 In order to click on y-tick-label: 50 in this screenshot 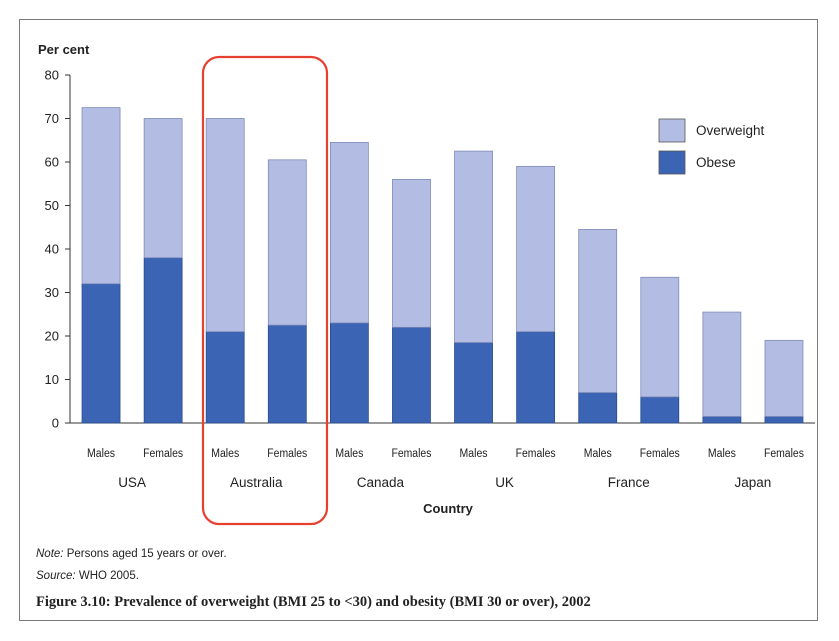, I will do `click(52, 205)`.